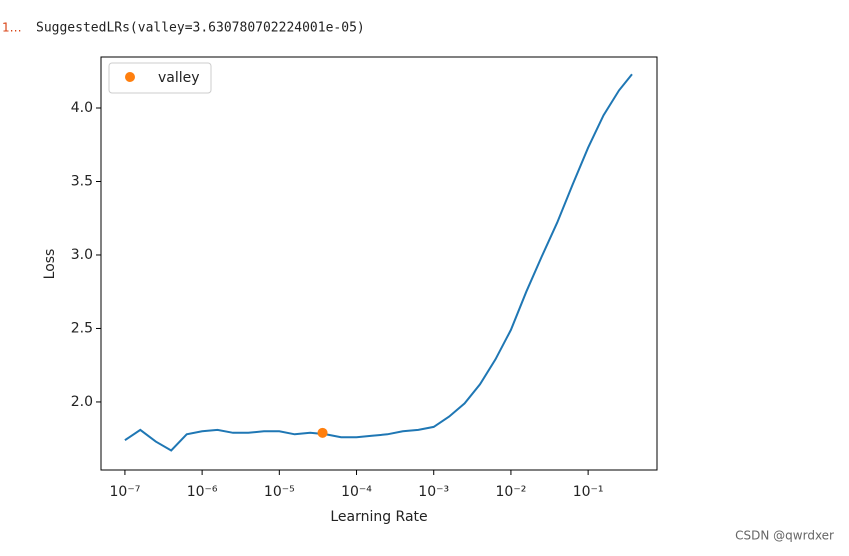 This screenshot has height=556, width=849. Describe the element at coordinates (588, 492) in the screenshot. I see `x-tick-label: 10⁻¹` at that location.